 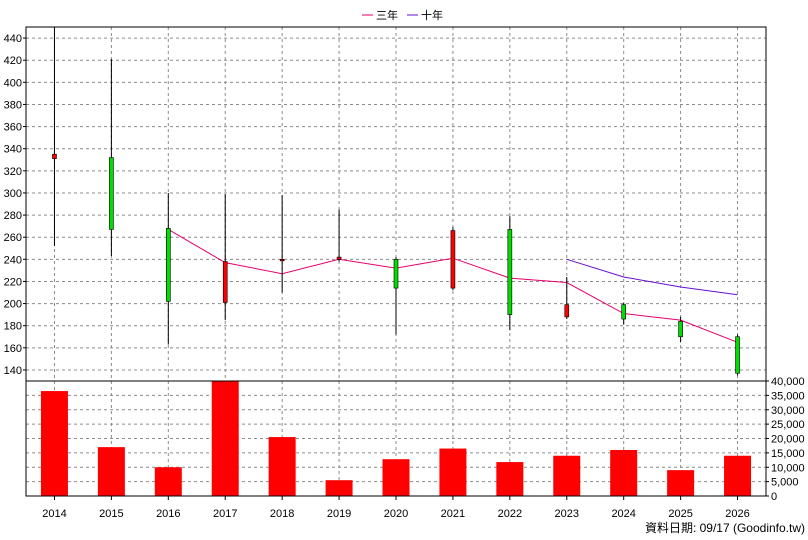 I want to click on moving-average-line, so click(x=652, y=277).